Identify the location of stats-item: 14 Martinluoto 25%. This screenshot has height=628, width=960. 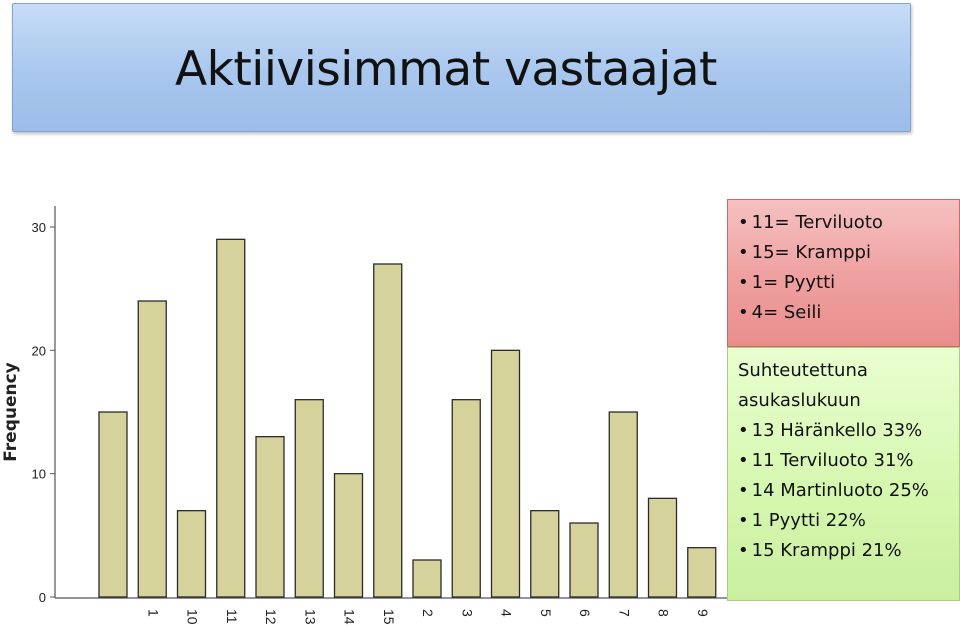
(833, 491).